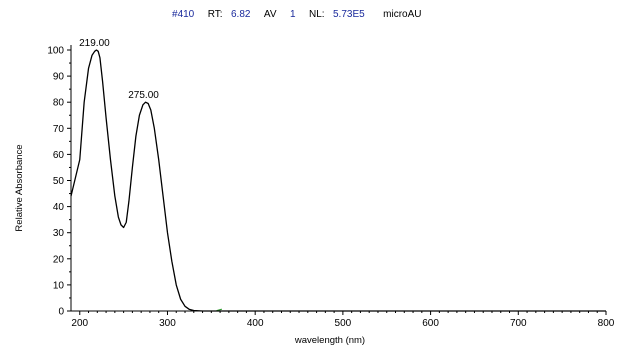 The width and height of the screenshot is (617, 349). Describe the element at coordinates (606, 323) in the screenshot. I see `x-tick-label: 800` at that location.